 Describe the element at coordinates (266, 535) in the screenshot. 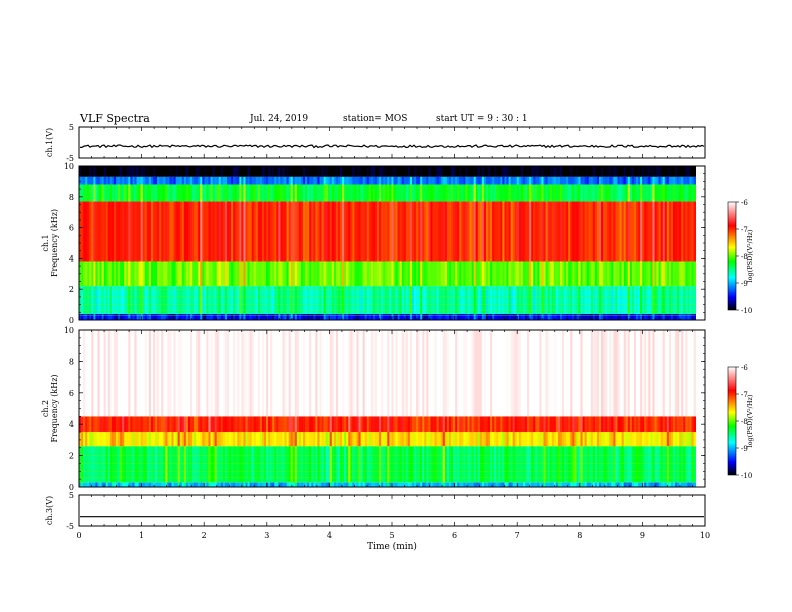

I see `x-tick-label: 3` at that location.